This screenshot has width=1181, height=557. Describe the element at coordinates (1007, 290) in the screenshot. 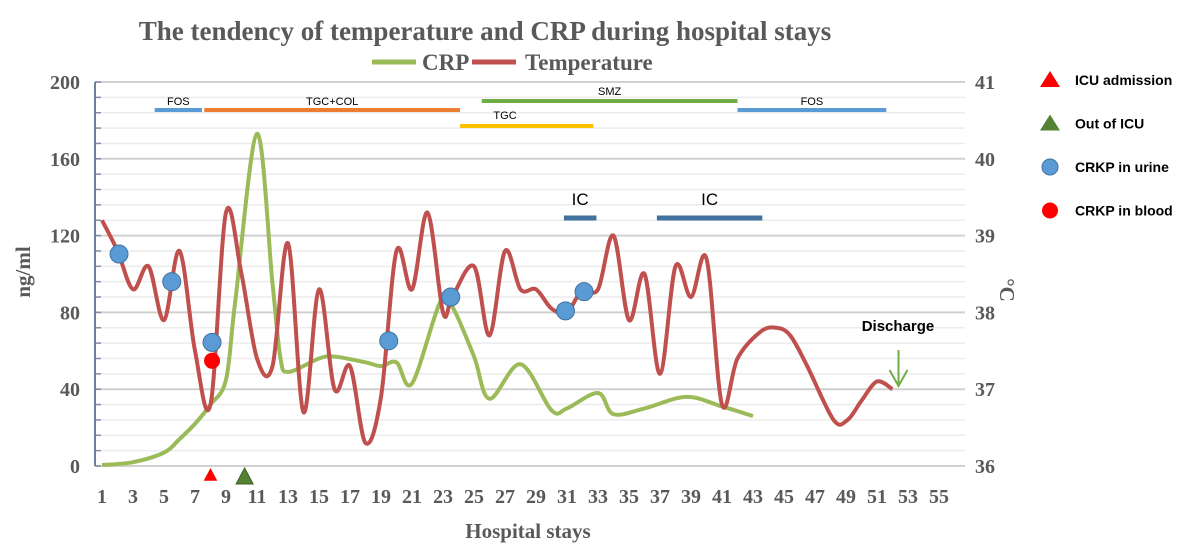

I see `y-axis-right-label: °C` at that location.